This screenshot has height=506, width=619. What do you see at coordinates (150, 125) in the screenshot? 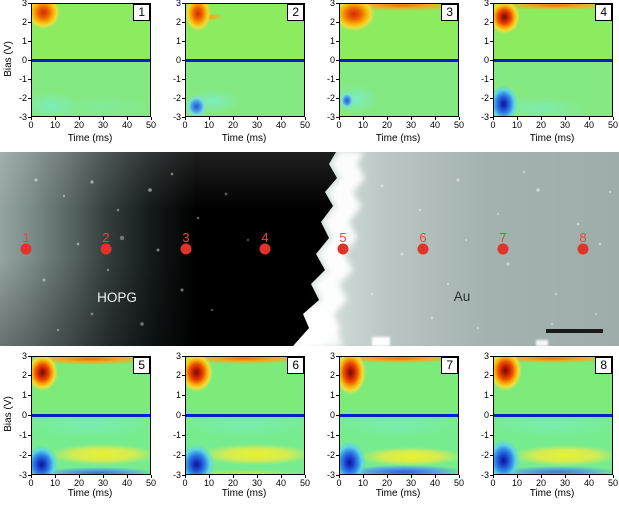
I see `x-tick-label: 50` at bounding box center [150, 125].